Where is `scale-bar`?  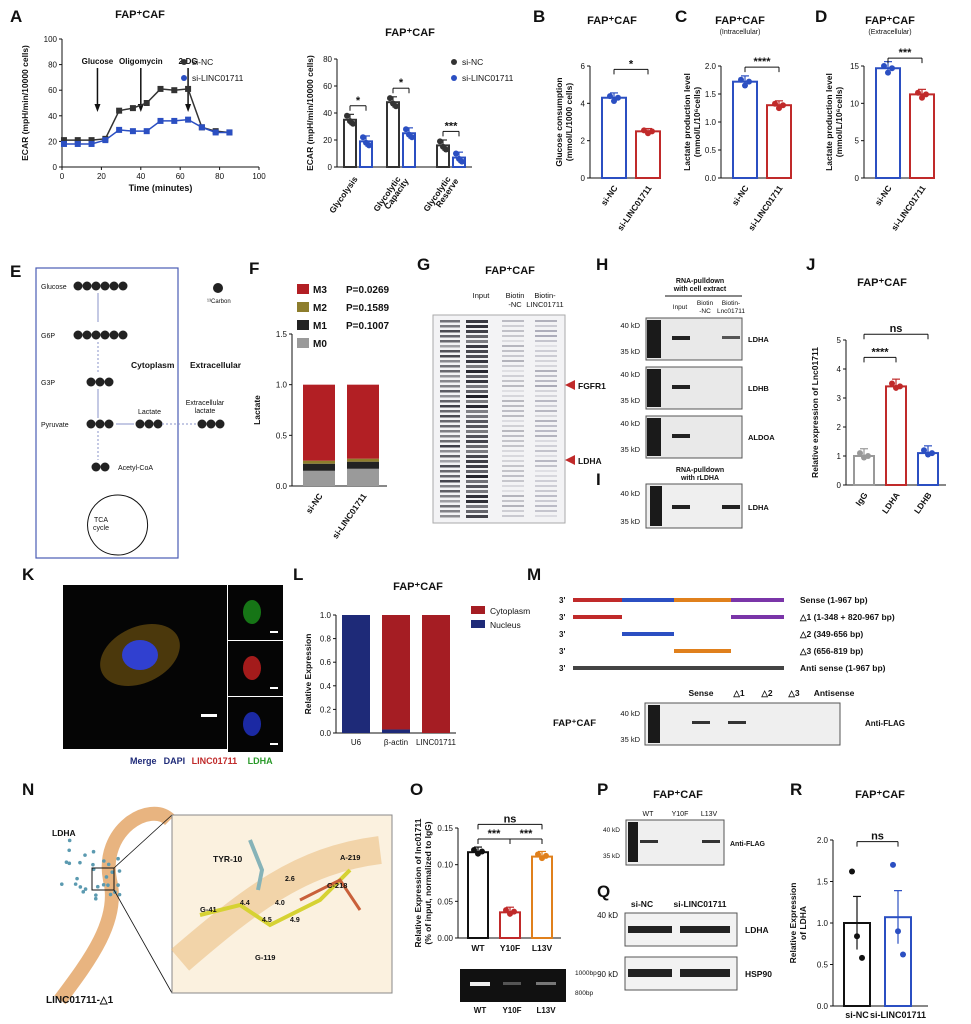 scale-bar is located at coordinates (209, 715).